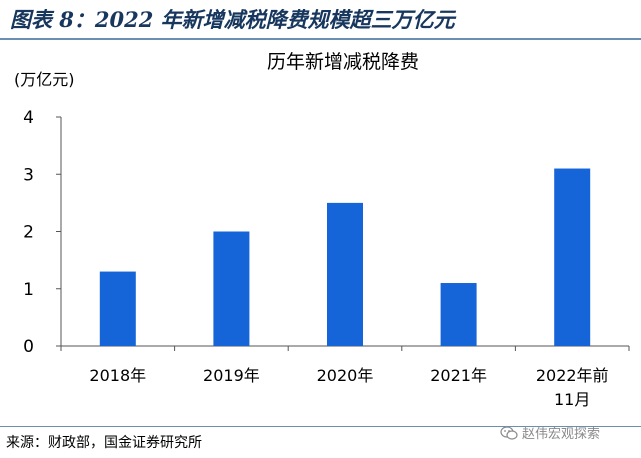 The image size is (641, 458). I want to click on x-tick-label: 2021年, so click(458, 375).